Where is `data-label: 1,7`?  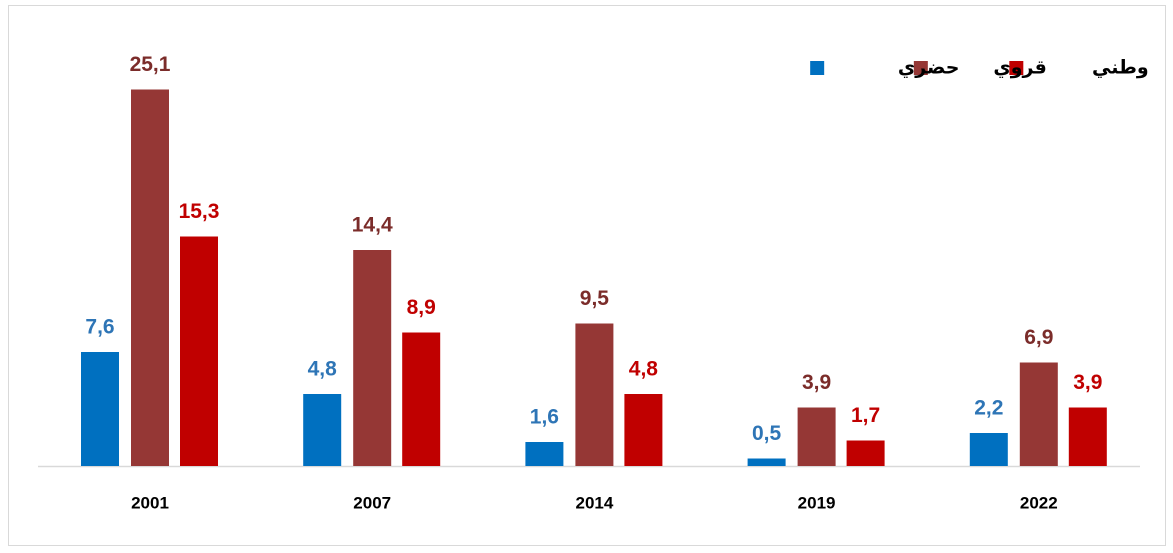
data-label: 1,7 is located at coordinates (865, 415).